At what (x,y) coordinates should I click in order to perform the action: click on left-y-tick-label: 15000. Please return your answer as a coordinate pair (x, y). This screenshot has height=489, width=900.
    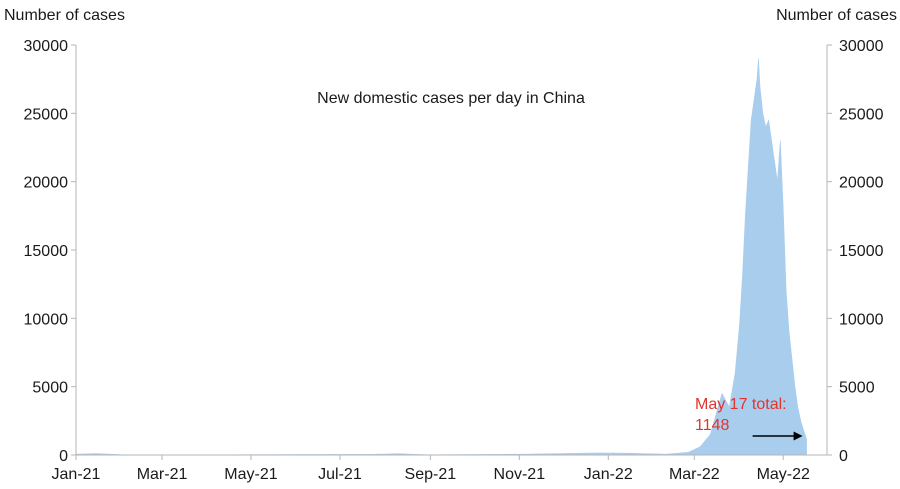
    Looking at the image, I should click on (46, 251).